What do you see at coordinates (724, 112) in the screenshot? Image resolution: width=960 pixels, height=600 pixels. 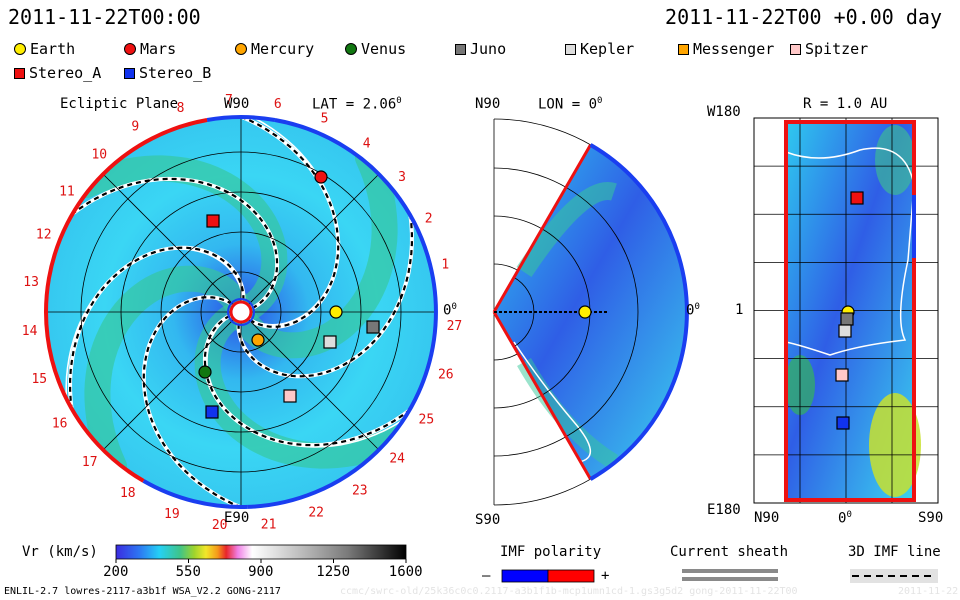 I see `sphere-top-left: W180` at bounding box center [724, 112].